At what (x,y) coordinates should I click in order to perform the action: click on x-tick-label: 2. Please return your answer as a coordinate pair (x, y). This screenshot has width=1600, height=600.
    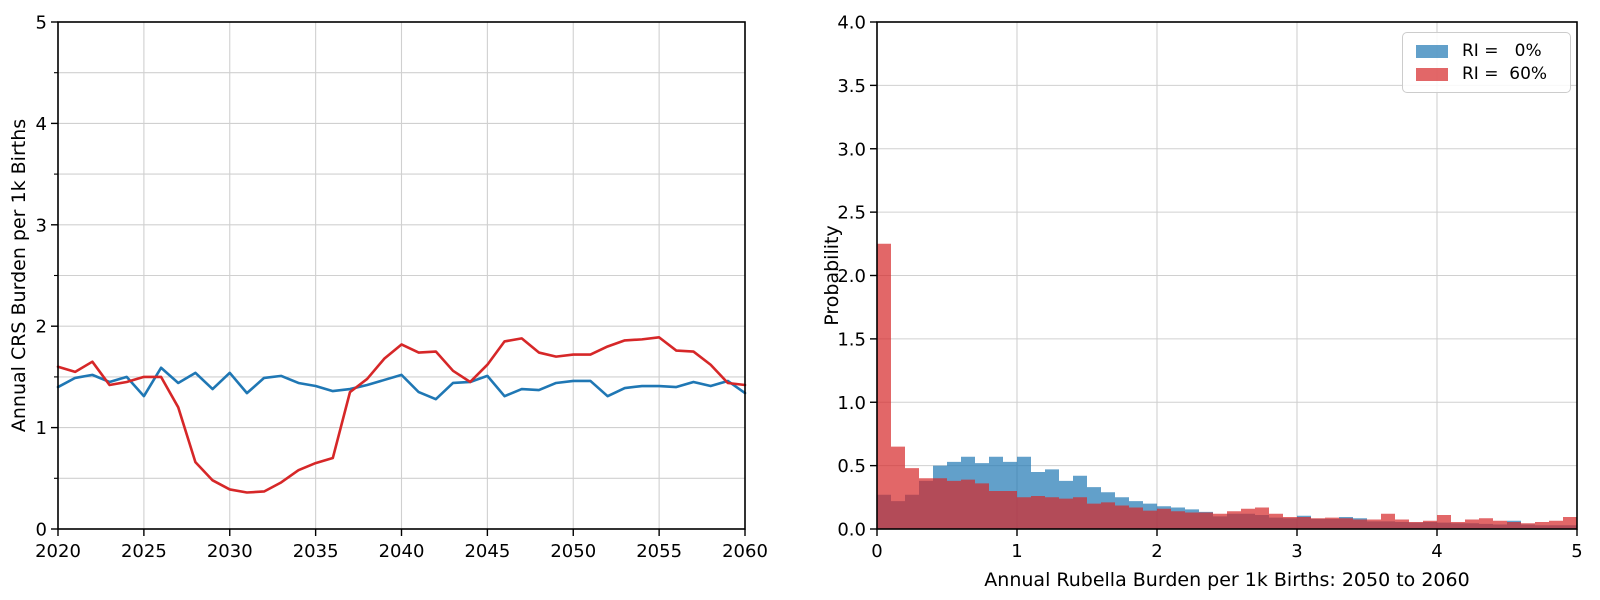
    Looking at the image, I should click on (1156, 551).